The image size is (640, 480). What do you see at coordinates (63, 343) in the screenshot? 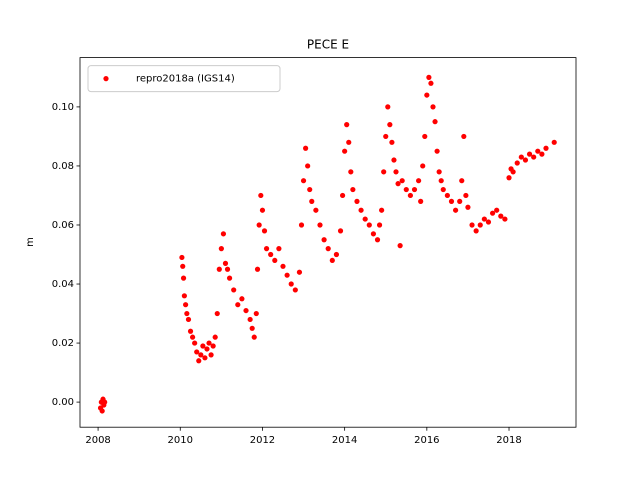
I see `y-tick-label: 0.02` at bounding box center [63, 343].